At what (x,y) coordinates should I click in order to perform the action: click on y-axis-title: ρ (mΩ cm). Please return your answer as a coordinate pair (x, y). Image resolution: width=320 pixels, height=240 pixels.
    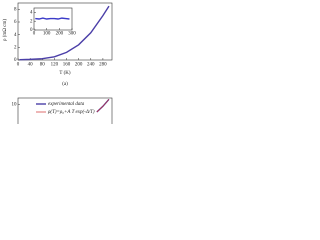
    Looking at the image, I should click on (5, 30).